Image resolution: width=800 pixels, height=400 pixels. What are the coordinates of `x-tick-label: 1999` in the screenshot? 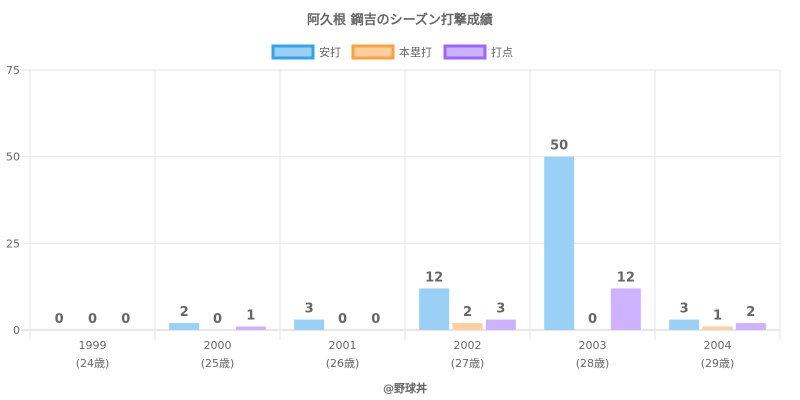 It's located at (93, 345).